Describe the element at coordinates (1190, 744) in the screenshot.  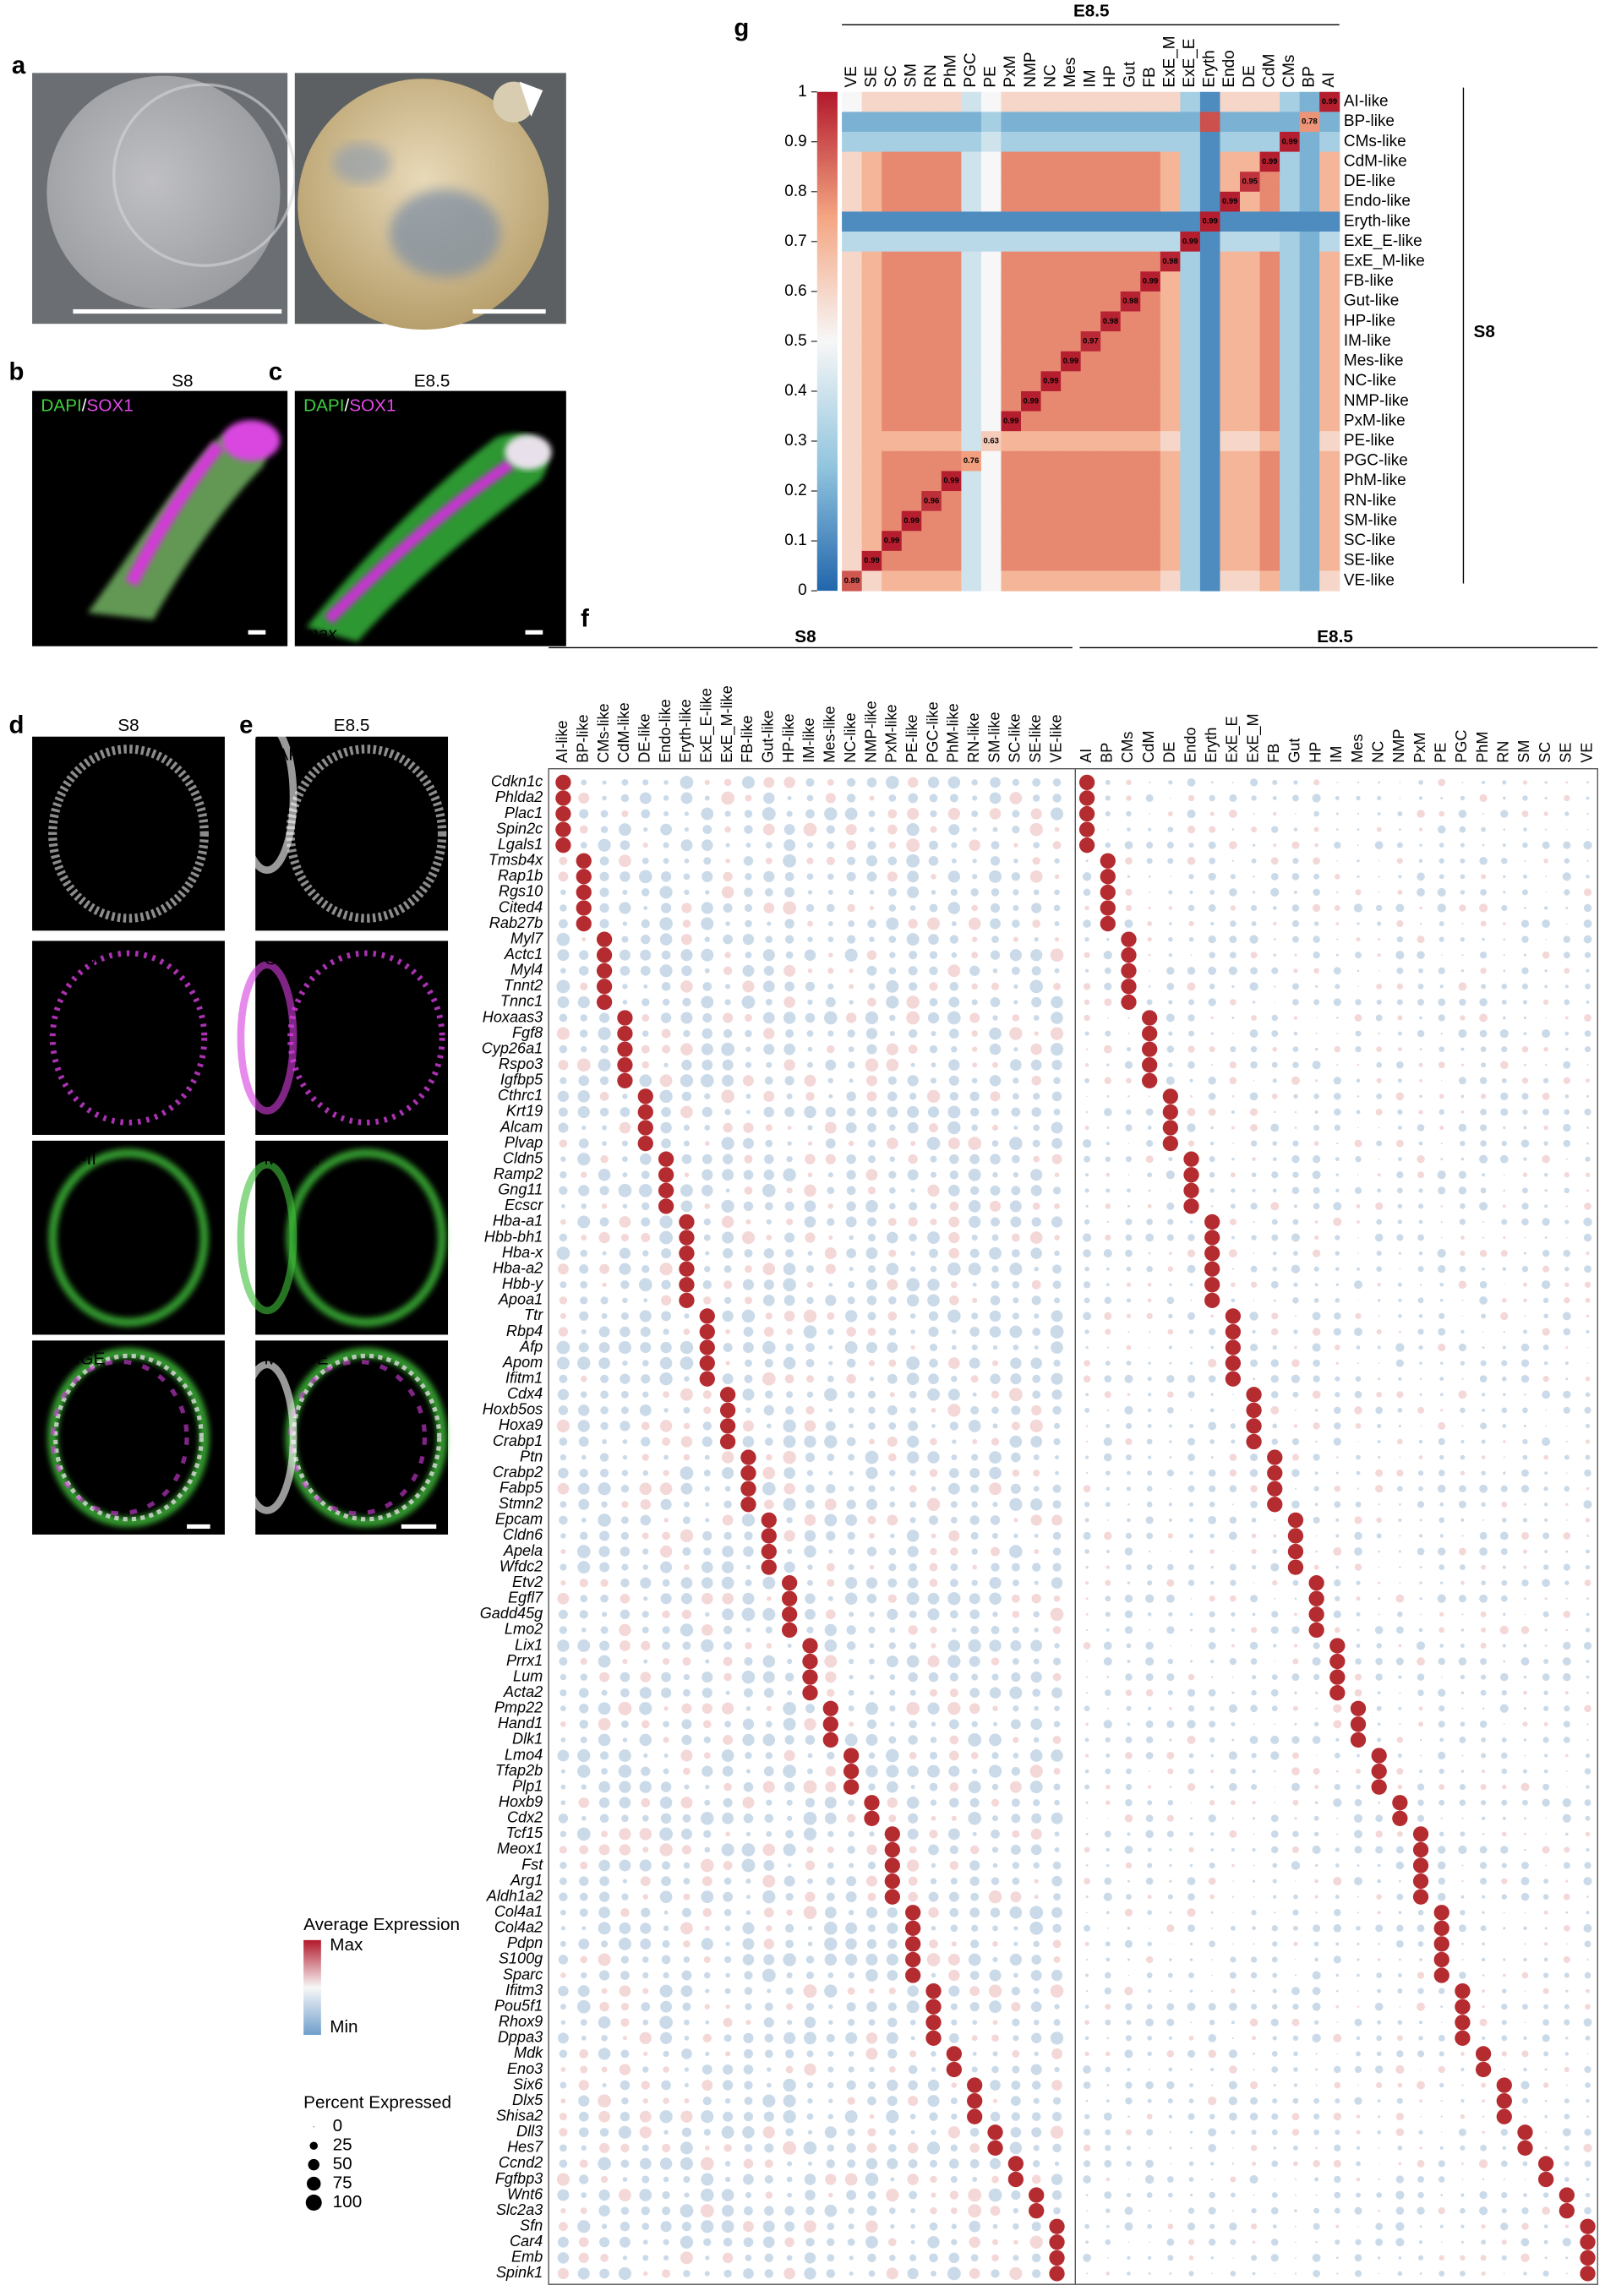
I see `x-tick-label: Endo` at that location.